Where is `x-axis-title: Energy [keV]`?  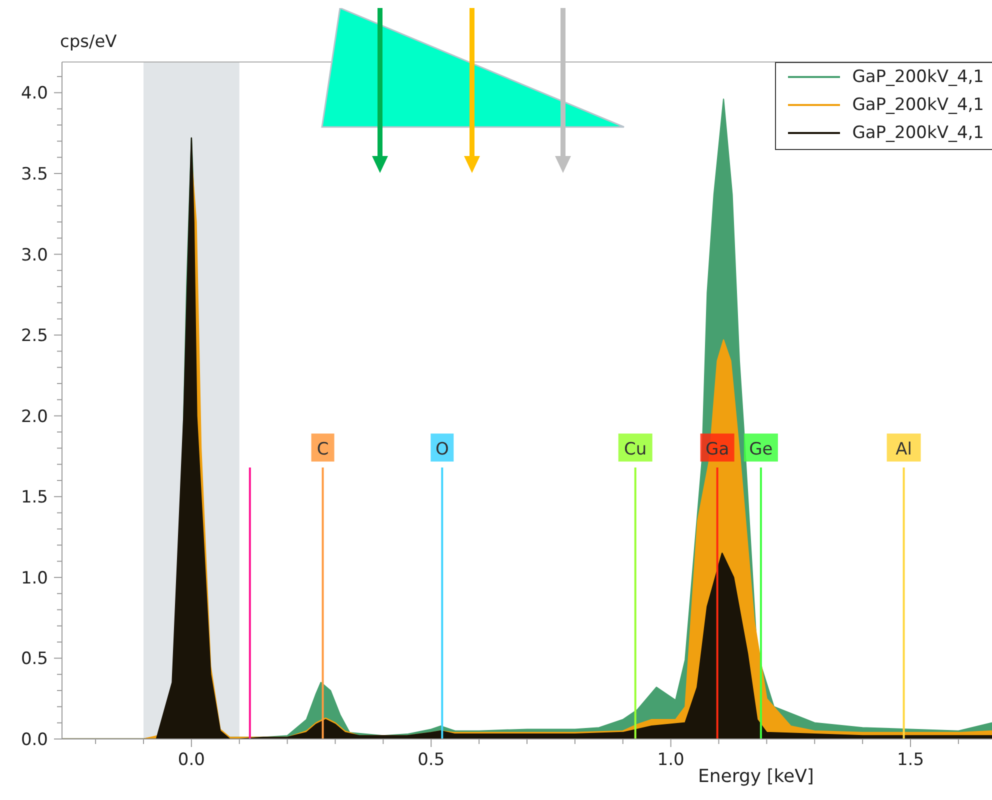 x-axis-title: Energy [keV] is located at coordinates (756, 776).